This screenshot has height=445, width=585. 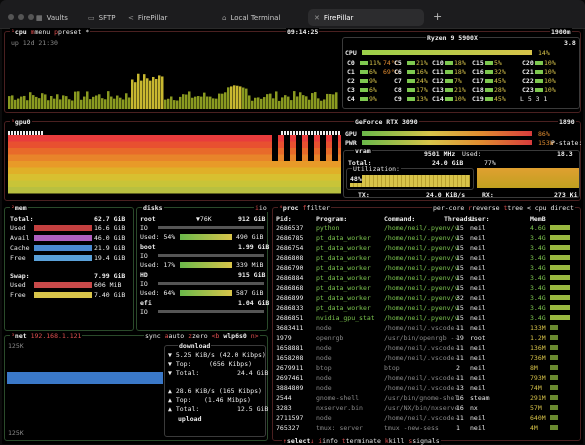 I want to click on proc-mem-bar, so click(x=560, y=297).